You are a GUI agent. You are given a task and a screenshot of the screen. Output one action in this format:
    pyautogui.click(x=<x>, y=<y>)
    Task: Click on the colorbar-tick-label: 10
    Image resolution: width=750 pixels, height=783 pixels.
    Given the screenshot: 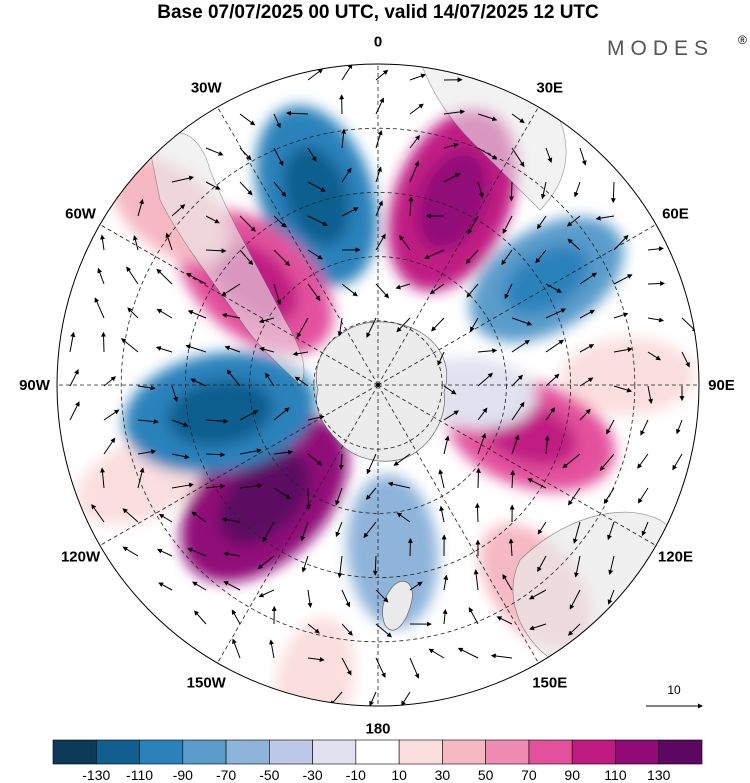 What is the action you would take?
    pyautogui.click(x=399, y=775)
    